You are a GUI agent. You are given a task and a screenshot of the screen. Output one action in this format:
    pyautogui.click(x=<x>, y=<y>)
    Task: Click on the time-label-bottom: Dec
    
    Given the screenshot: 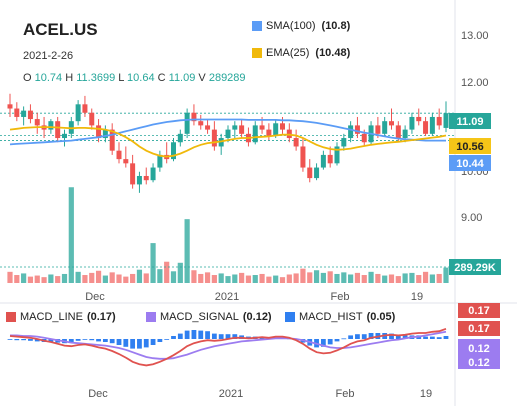 What is the action you would take?
    pyautogui.click(x=98, y=394)
    